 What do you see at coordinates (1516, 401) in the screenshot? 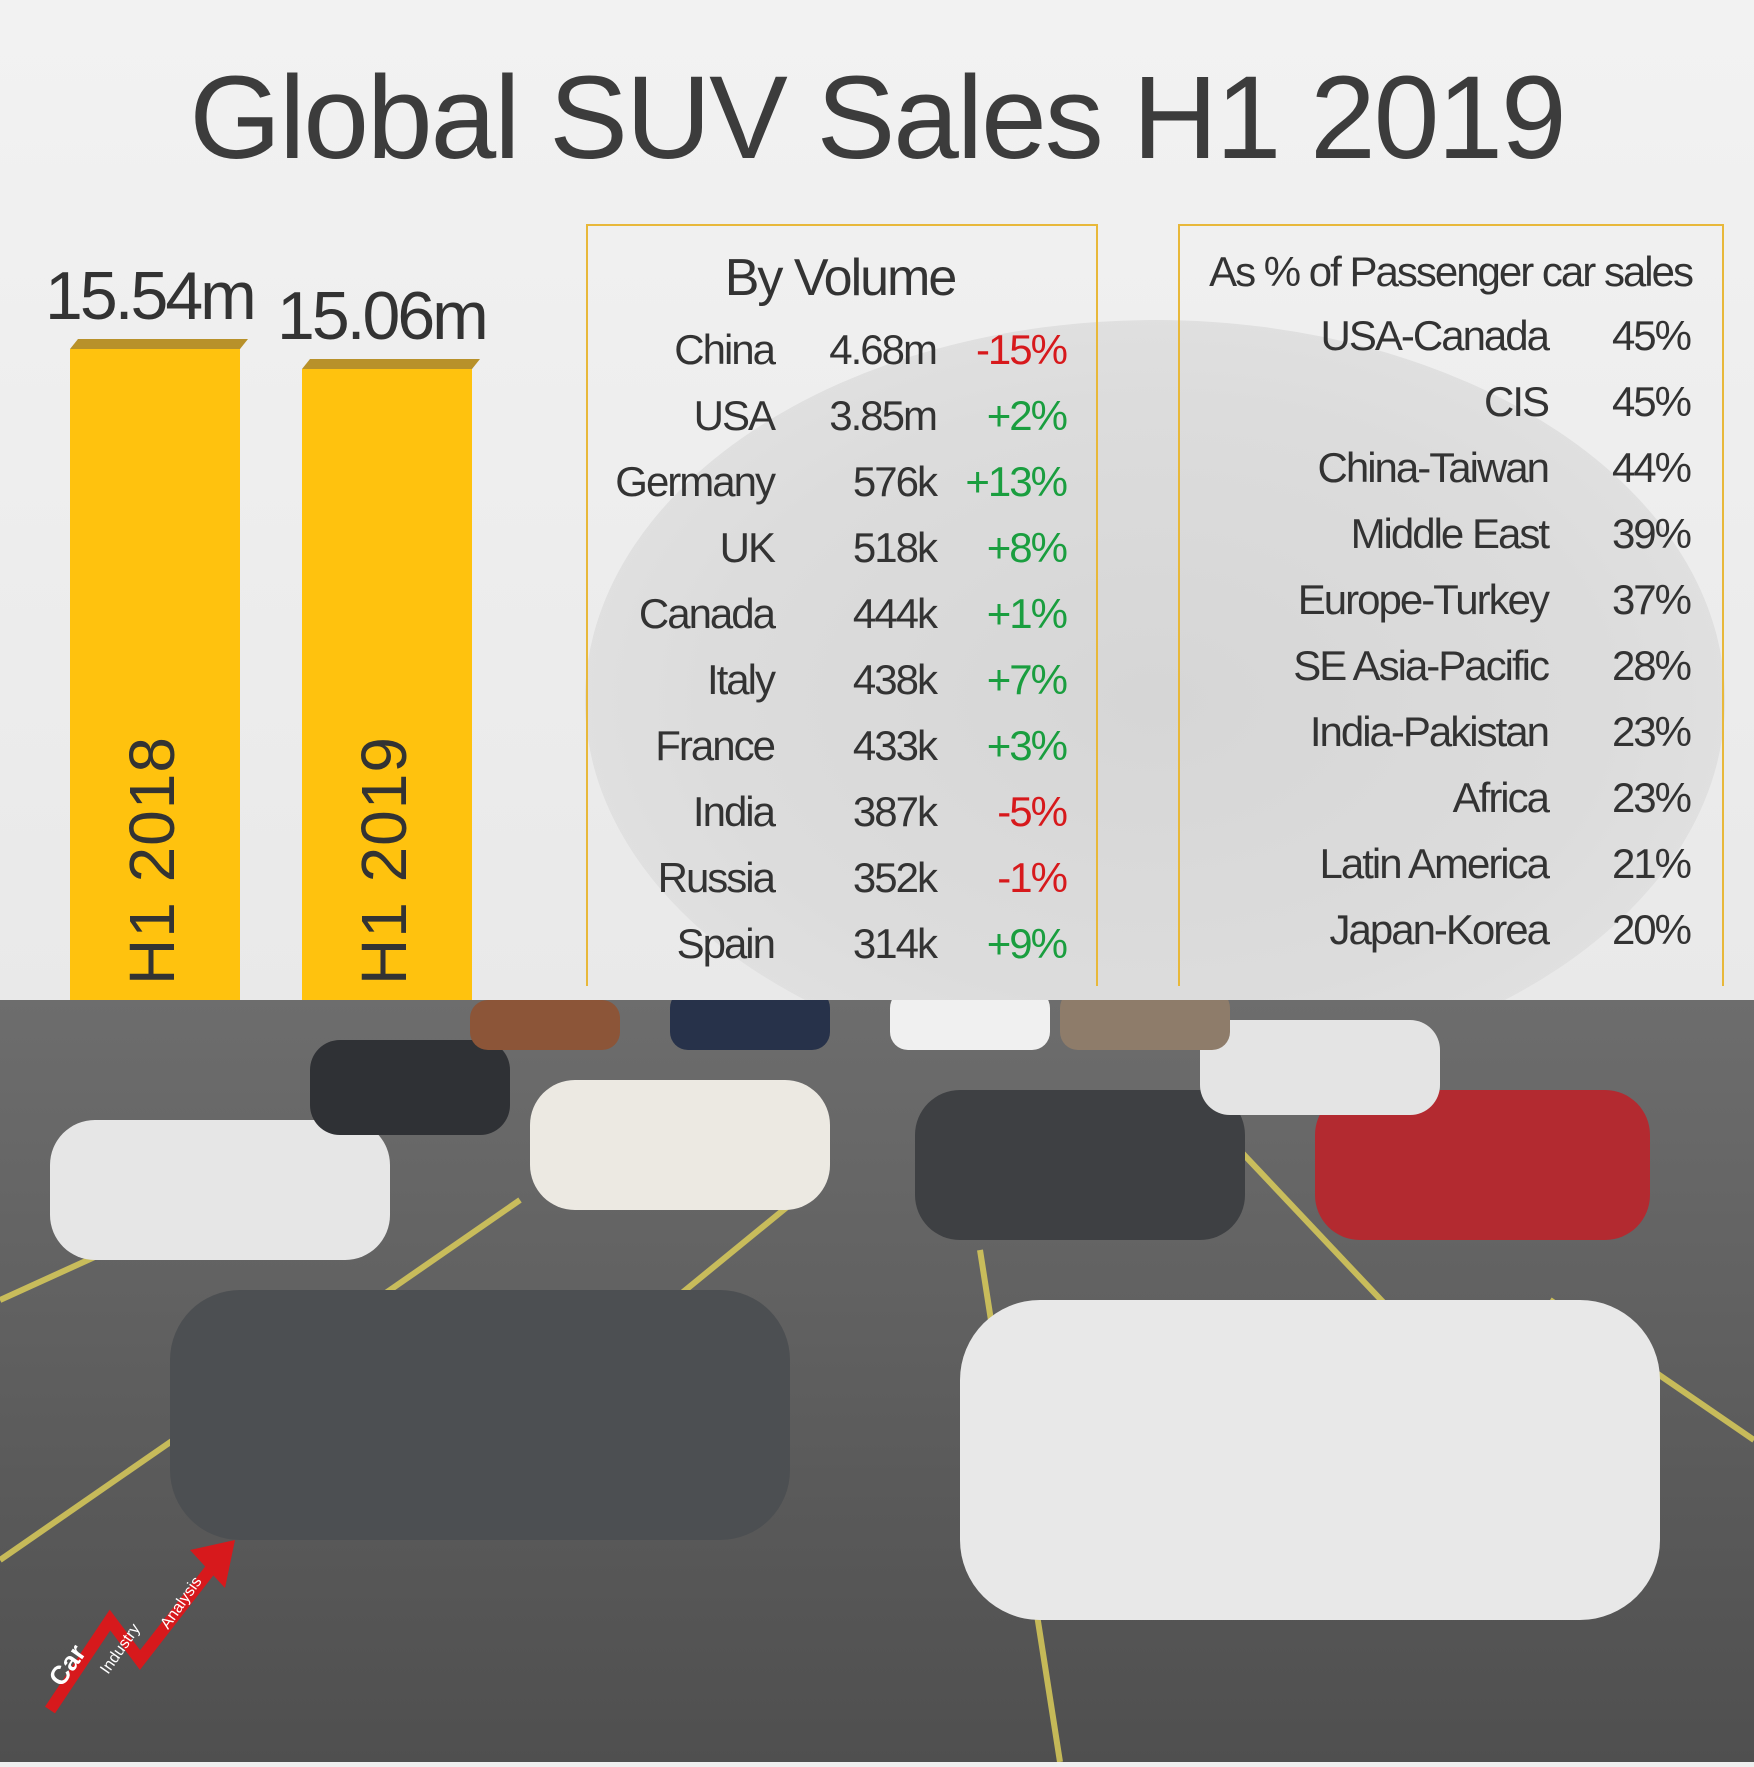
I see `share-region: CIS` at bounding box center [1516, 401].